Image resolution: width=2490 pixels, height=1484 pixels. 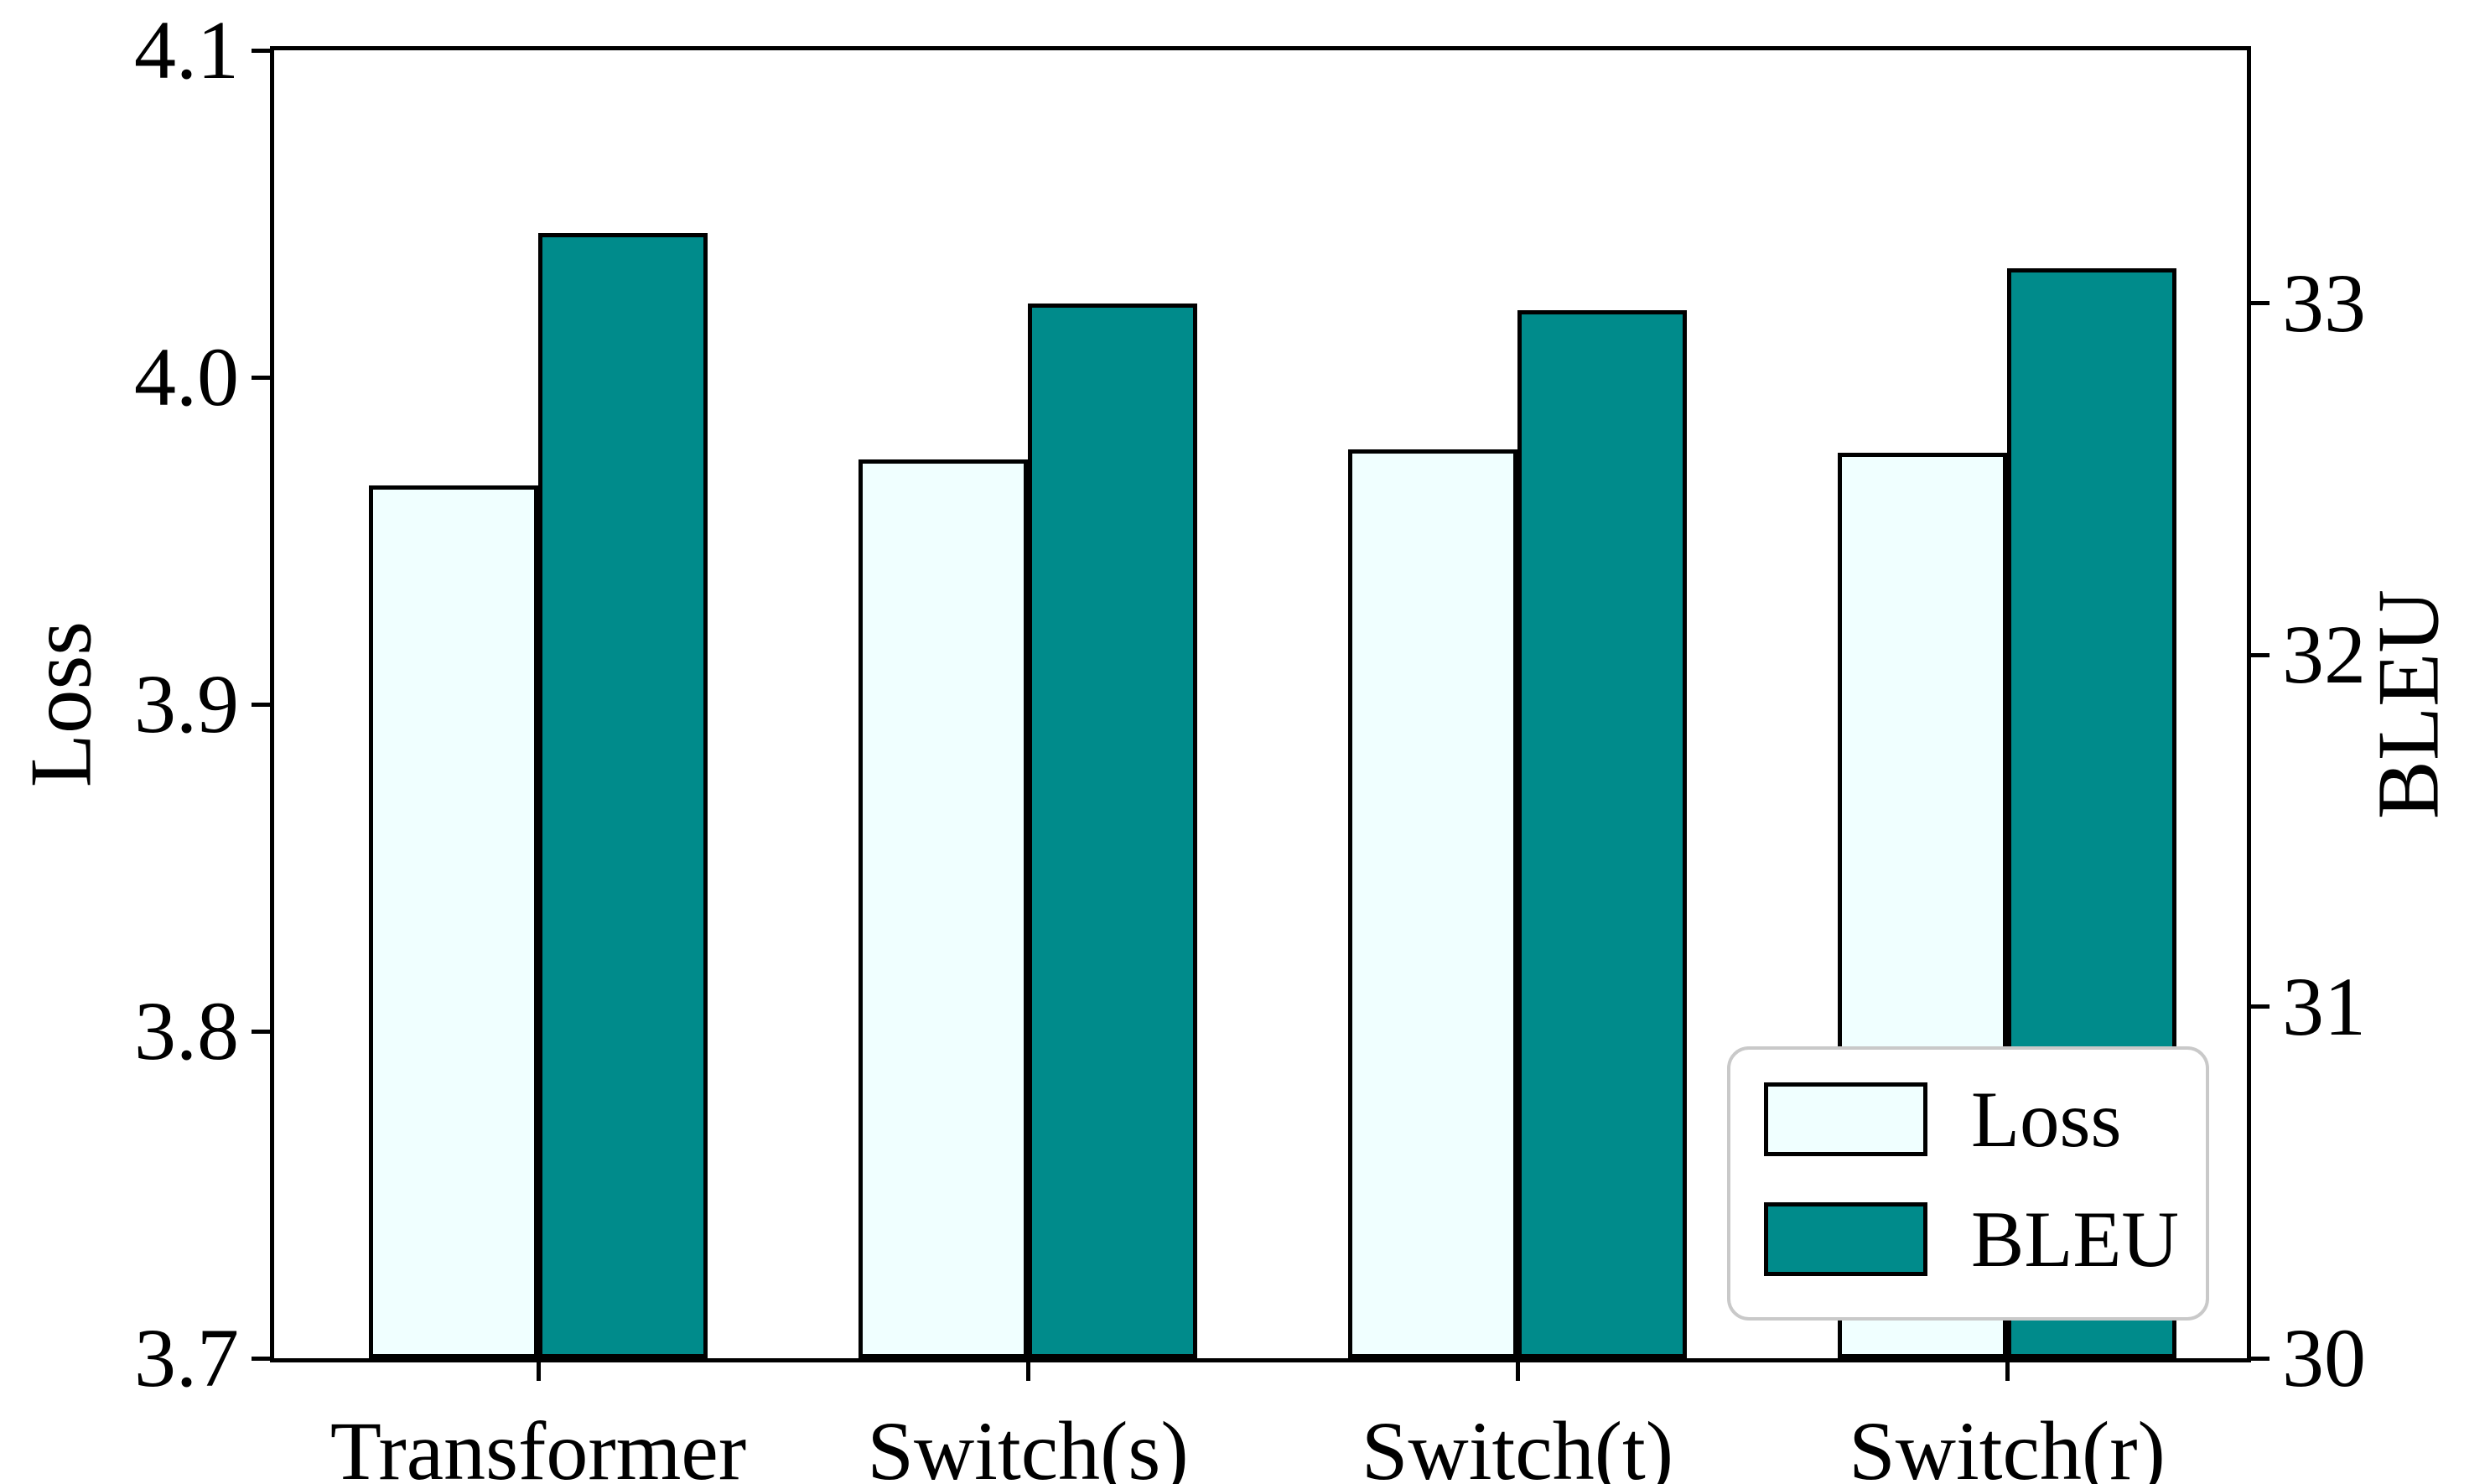 I want to click on legend-entry-bleu: BLEU, so click(x=1971, y=1239).